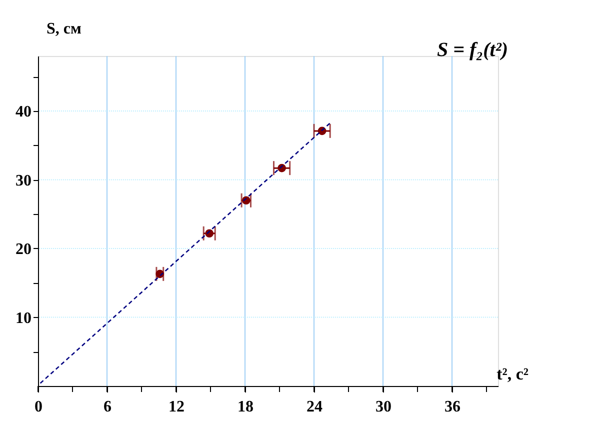  Describe the element at coordinates (176, 407) in the screenshot. I see `x-tick-label: 12` at that location.